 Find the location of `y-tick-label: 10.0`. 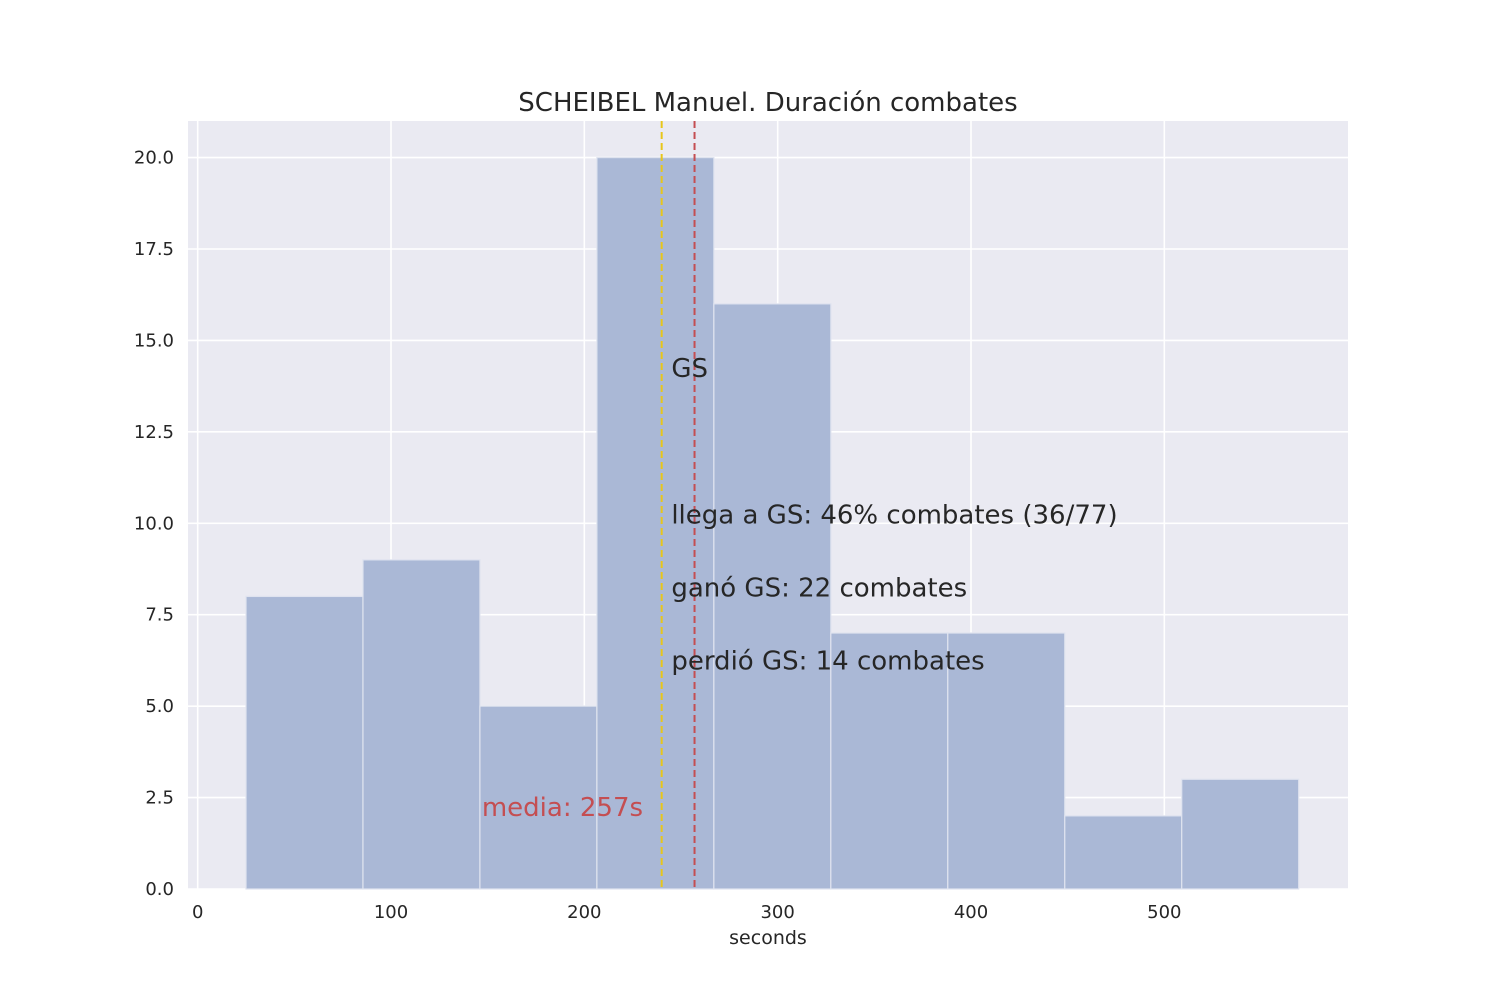

y-tick-label: 10.0 is located at coordinates (154, 523).